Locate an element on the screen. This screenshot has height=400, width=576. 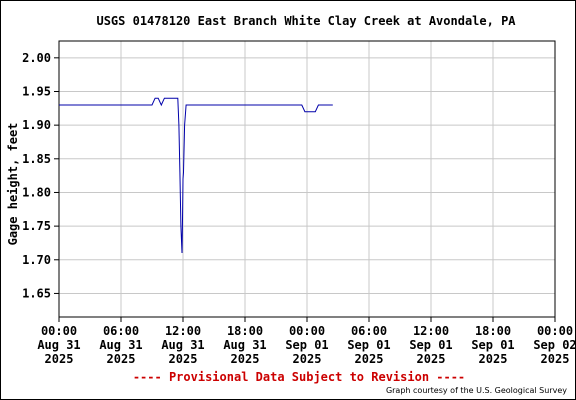
y-tick-label: 1.90 is located at coordinates (36, 125).